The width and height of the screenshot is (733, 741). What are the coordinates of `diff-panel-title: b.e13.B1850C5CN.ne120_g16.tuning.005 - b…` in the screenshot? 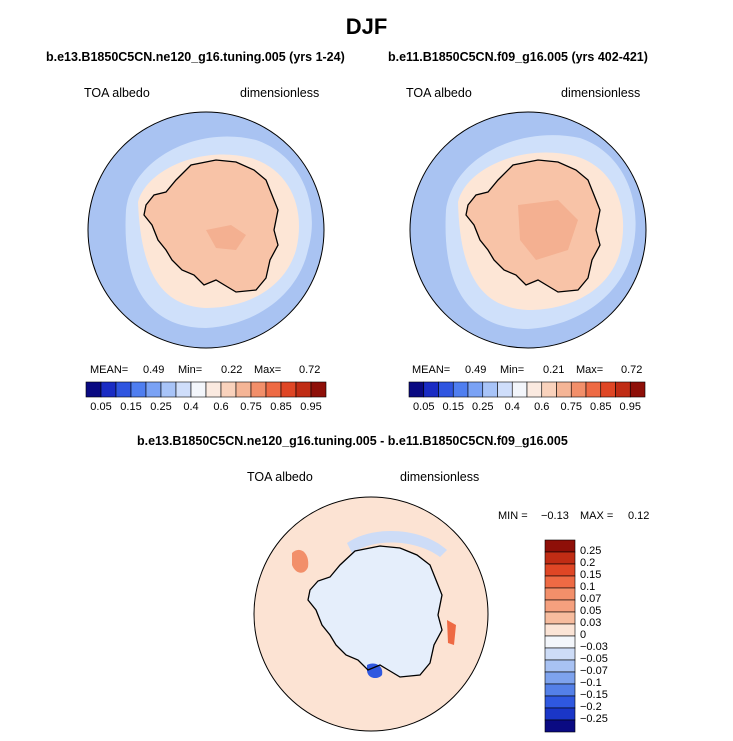 It's located at (352, 441).